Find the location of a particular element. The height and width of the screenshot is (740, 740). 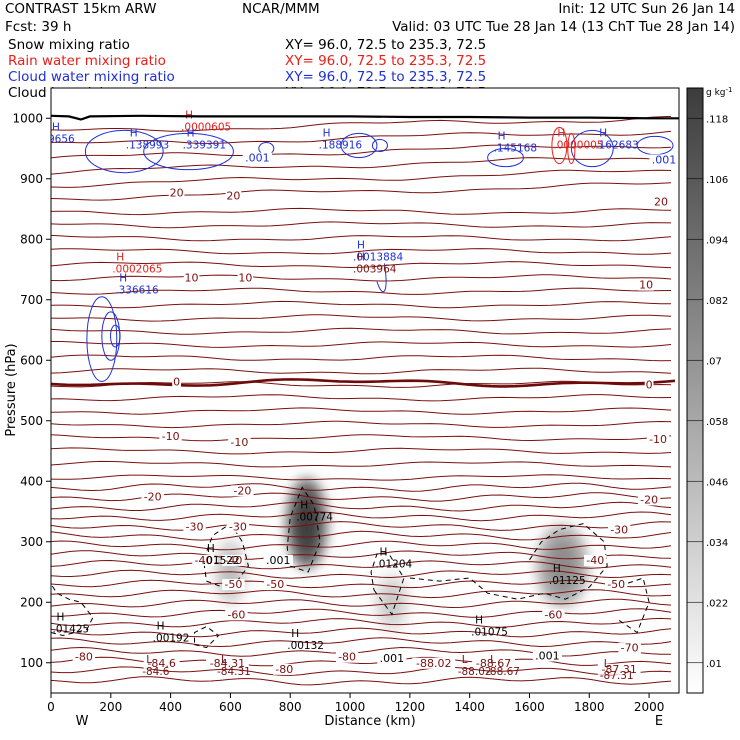

x-tick-label: 1000 is located at coordinates (350, 707).